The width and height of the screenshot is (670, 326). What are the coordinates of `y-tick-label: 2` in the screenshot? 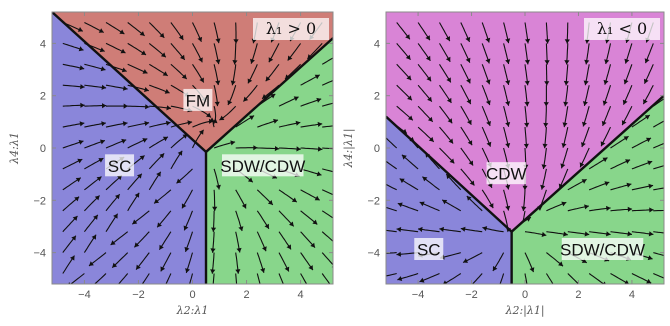 It's located at (377, 97).